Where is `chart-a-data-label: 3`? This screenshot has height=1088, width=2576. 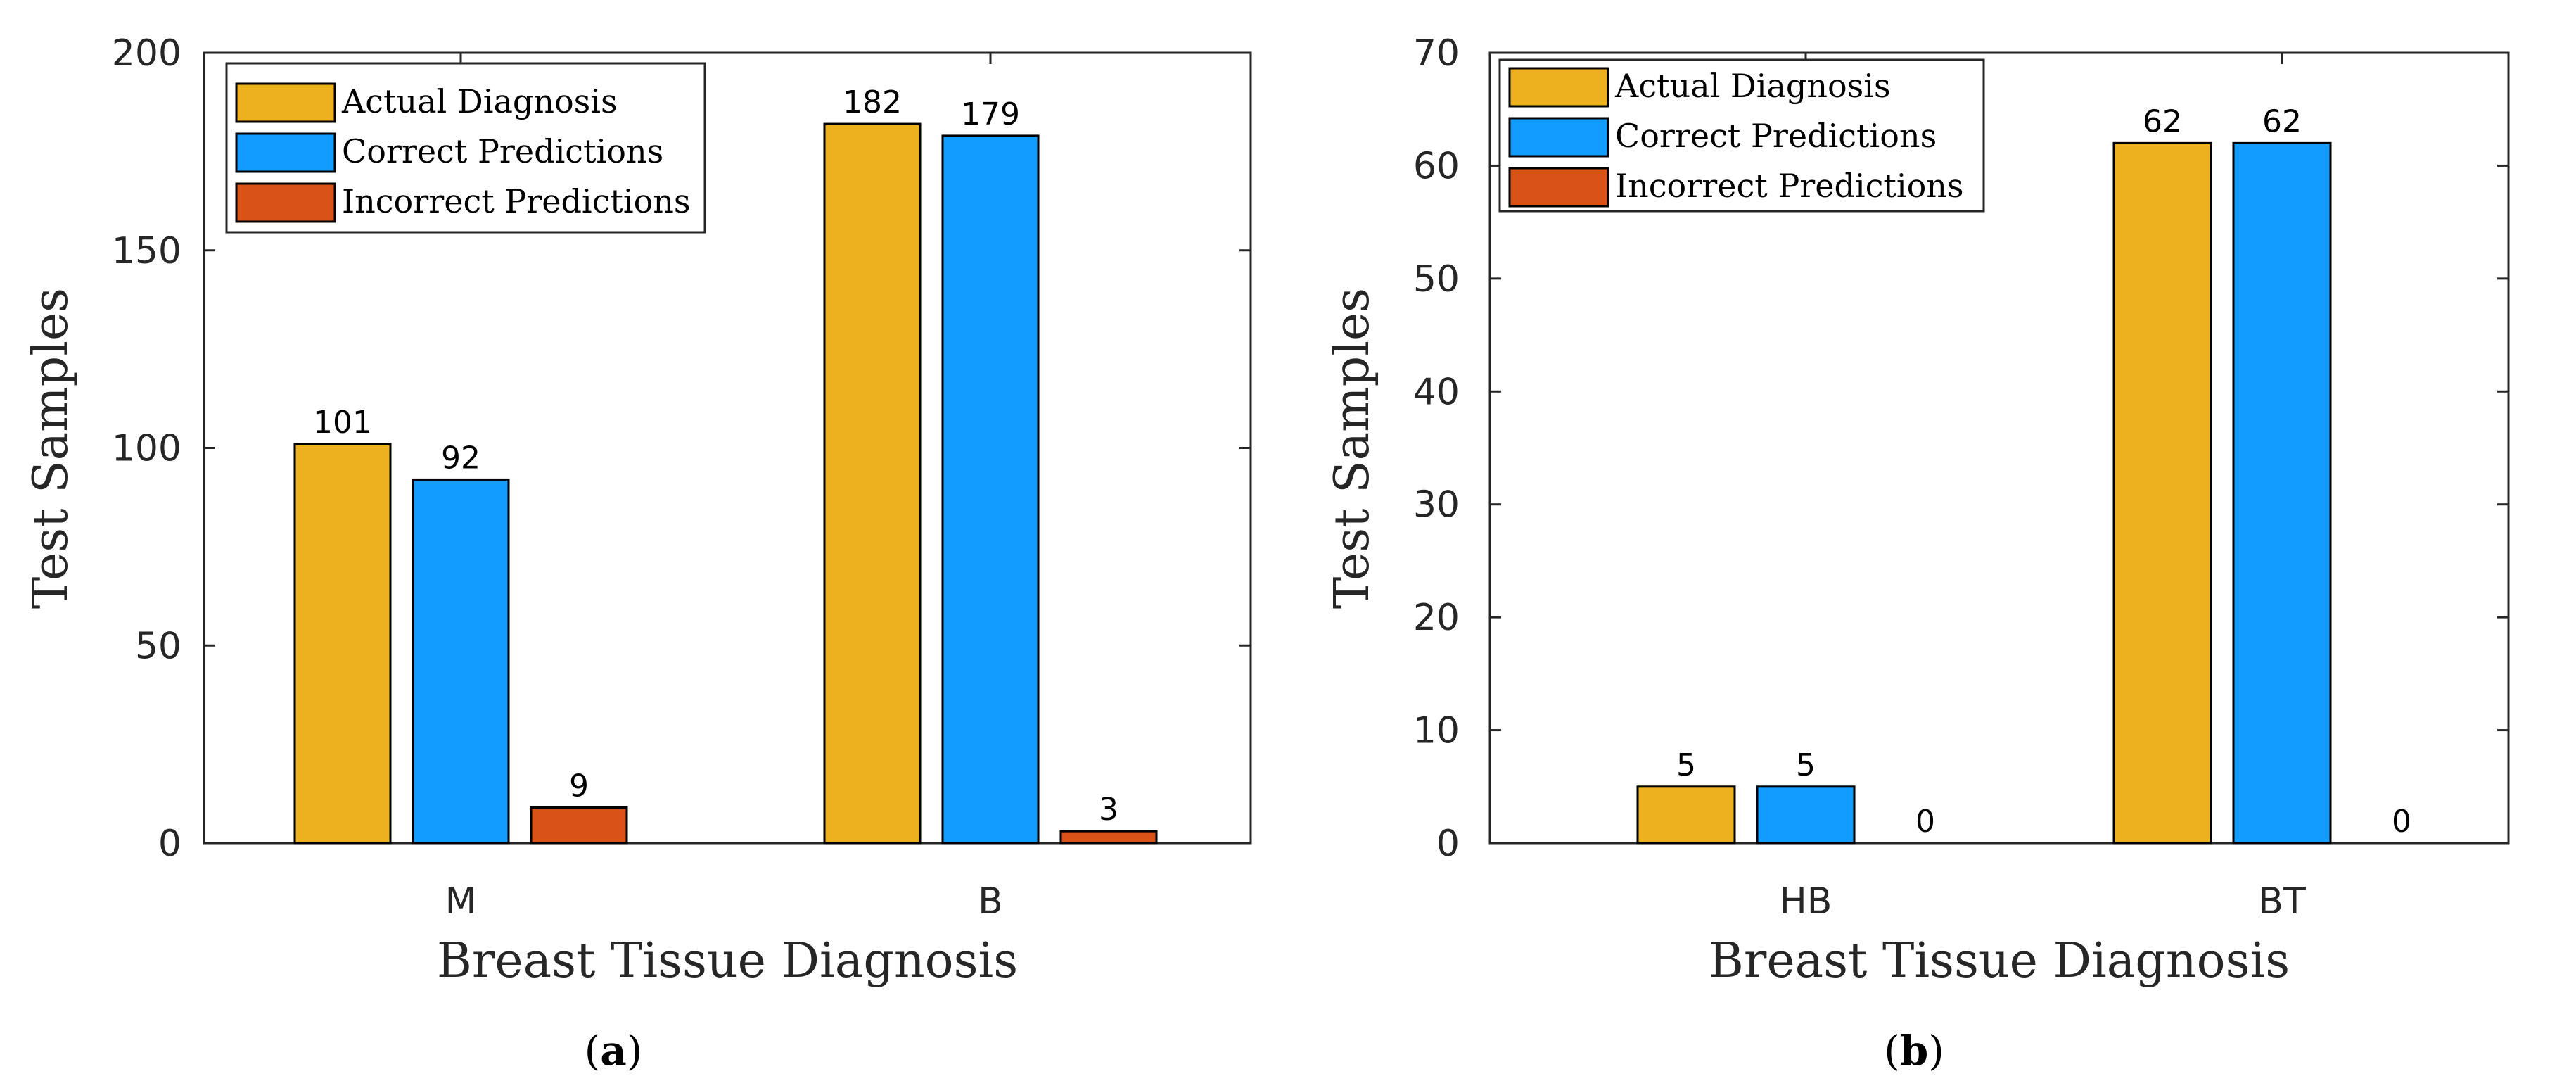
chart-a-data-label: 3 is located at coordinates (1108, 810).